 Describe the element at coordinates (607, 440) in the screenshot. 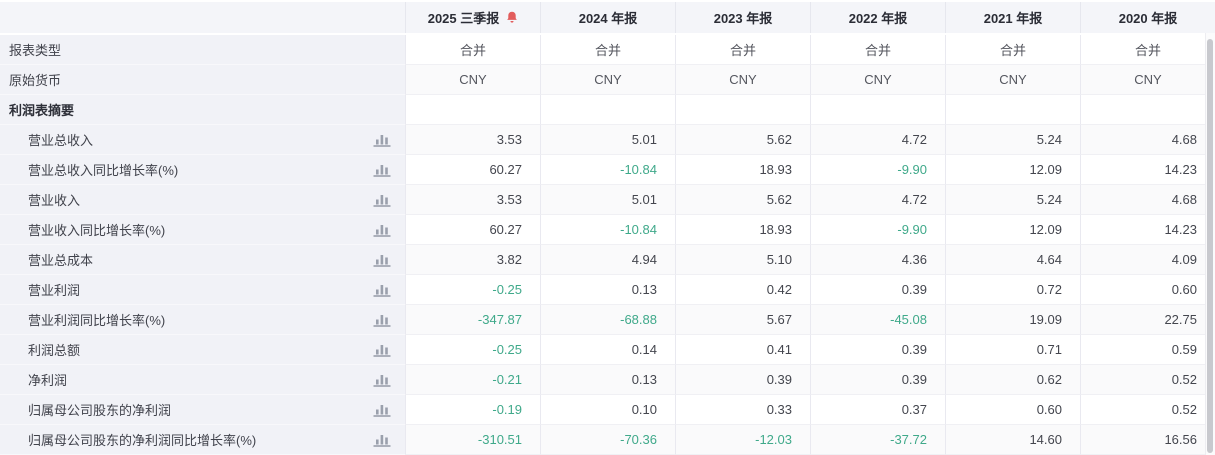

I see `cell-value: -70.36` at that location.